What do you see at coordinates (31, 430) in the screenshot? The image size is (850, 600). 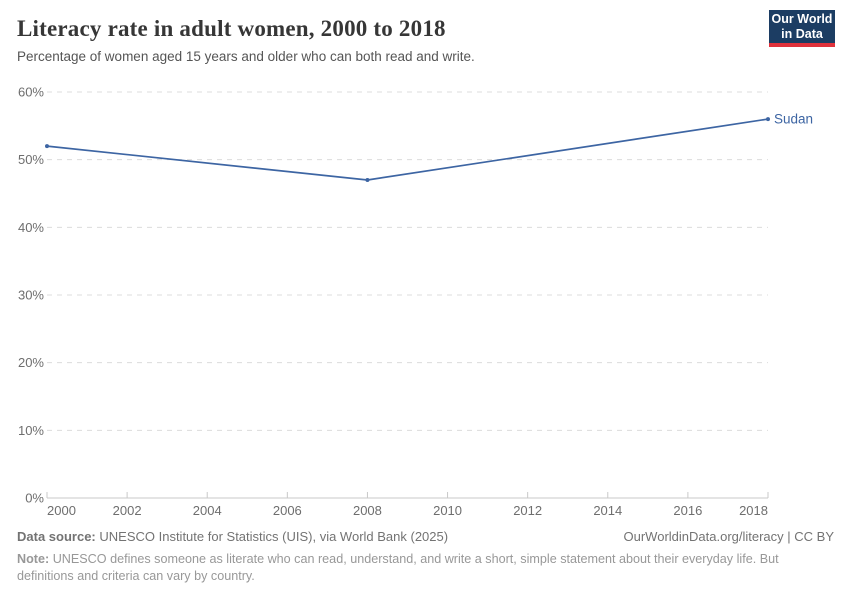 I see `y-tick-label: 10%` at bounding box center [31, 430].